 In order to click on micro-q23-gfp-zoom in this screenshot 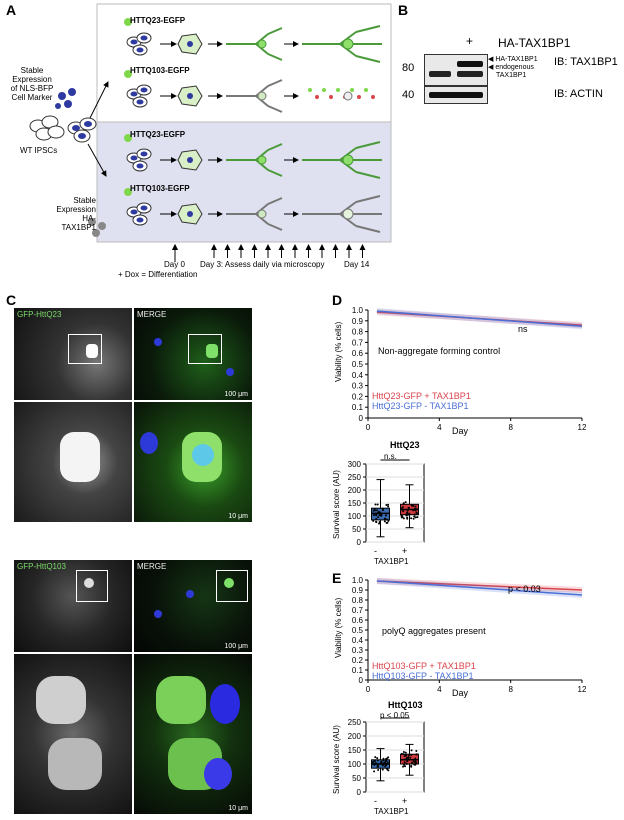, I will do `click(73, 462)`.